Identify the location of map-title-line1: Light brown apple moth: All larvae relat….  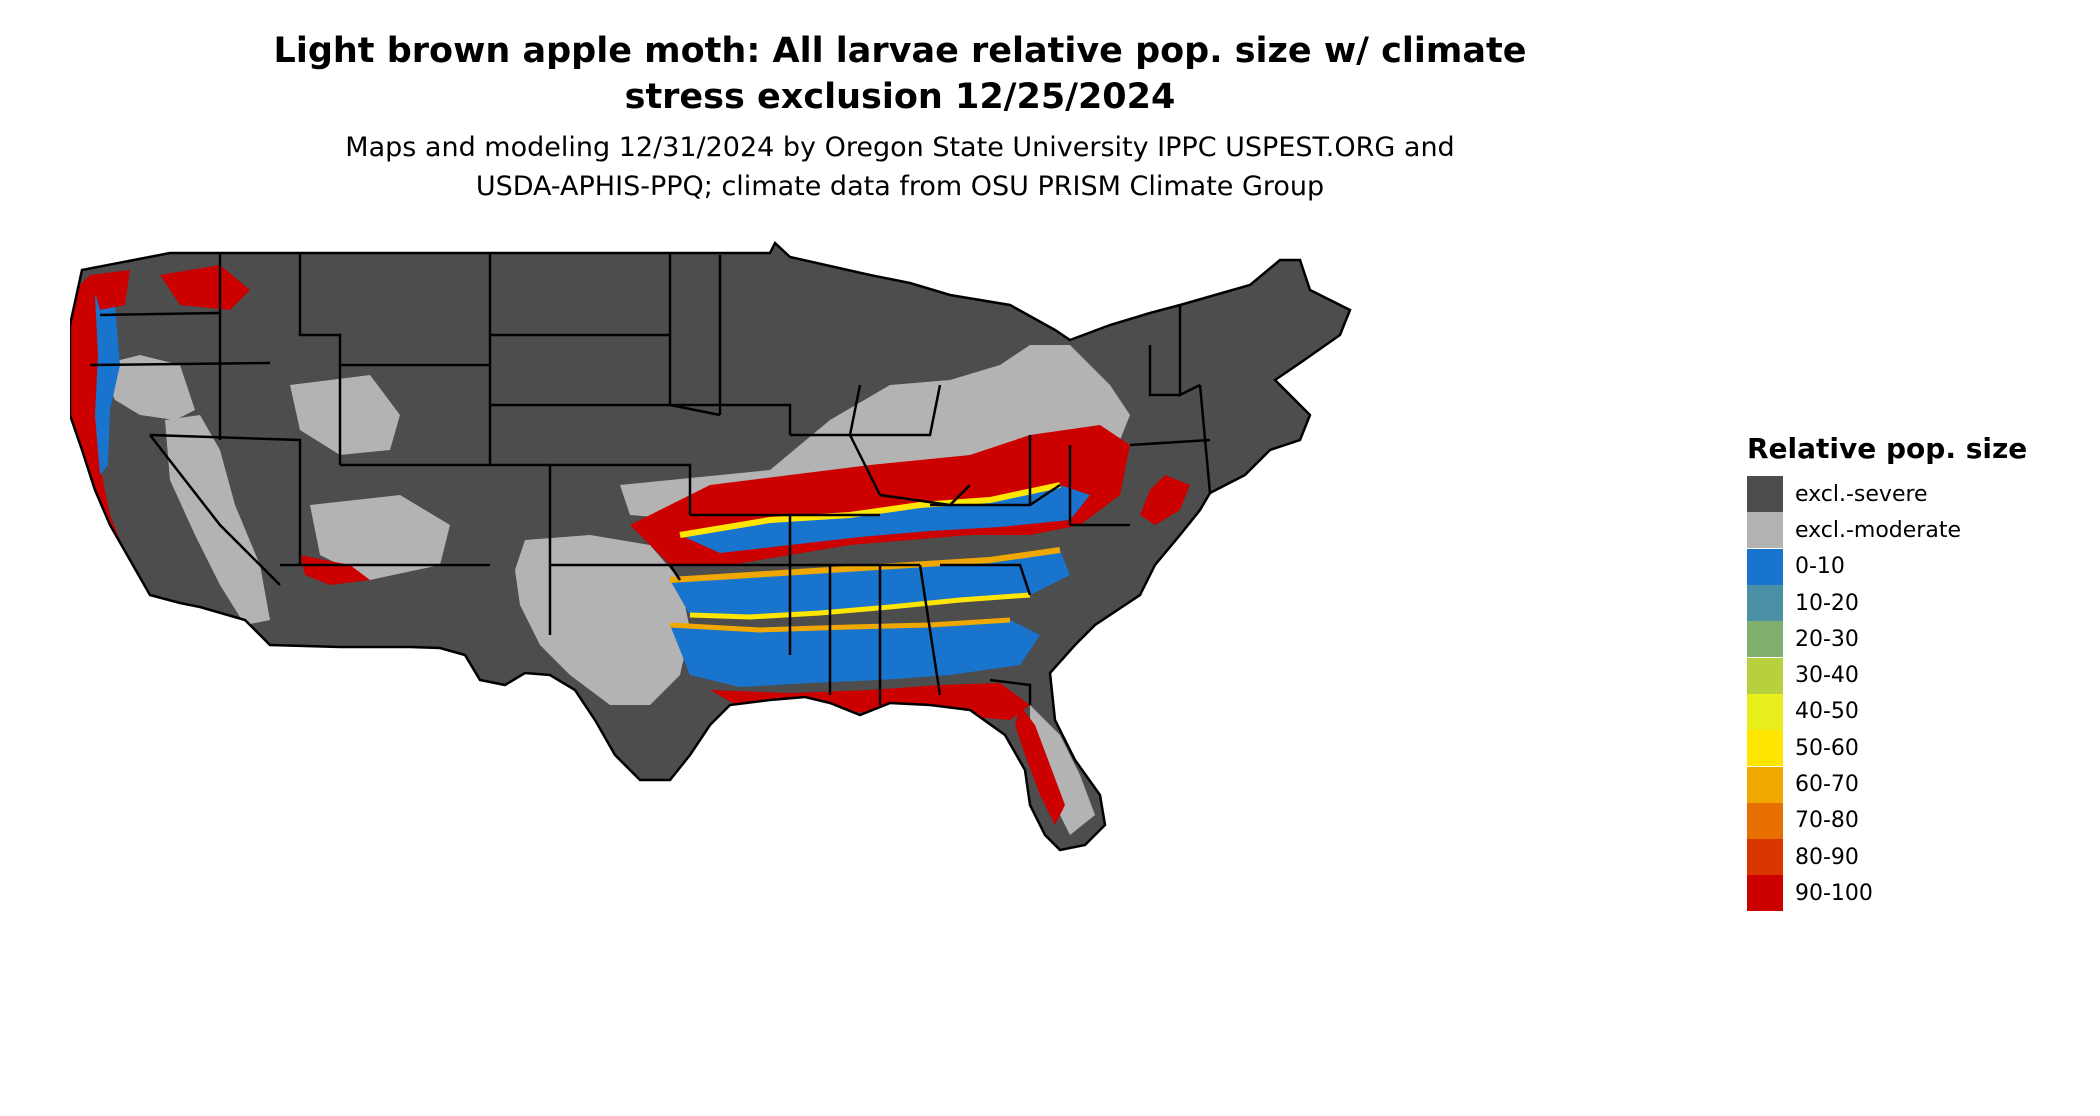
(900, 51).